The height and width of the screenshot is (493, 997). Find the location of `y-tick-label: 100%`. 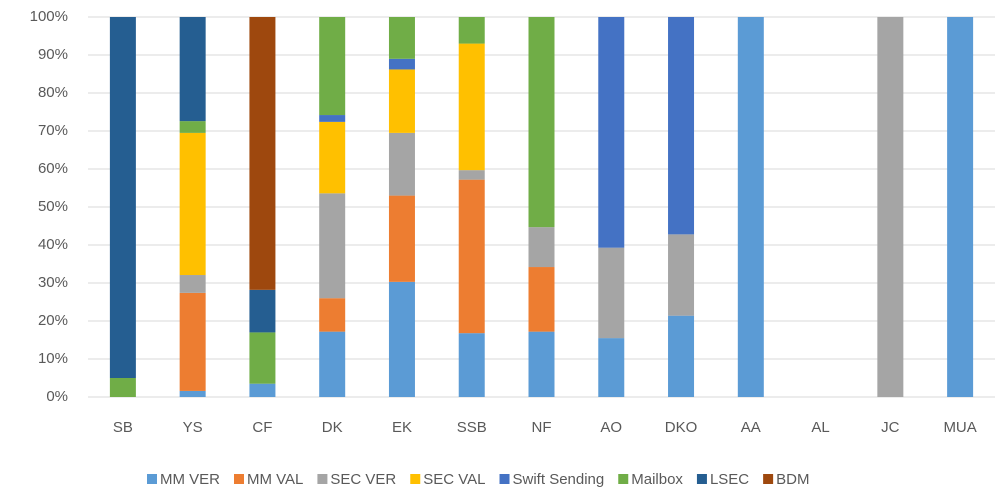

y-tick-label: 100% is located at coordinates (49, 16).